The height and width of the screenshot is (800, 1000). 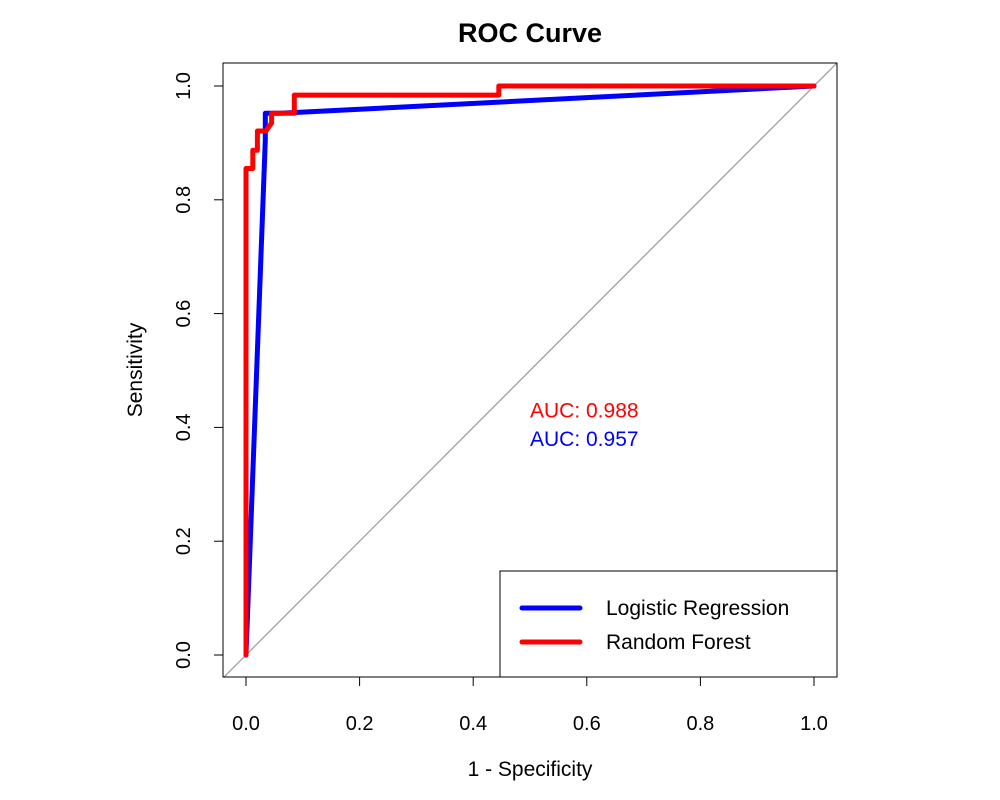 I want to click on x-tick-label: 0.0, so click(x=246, y=724).